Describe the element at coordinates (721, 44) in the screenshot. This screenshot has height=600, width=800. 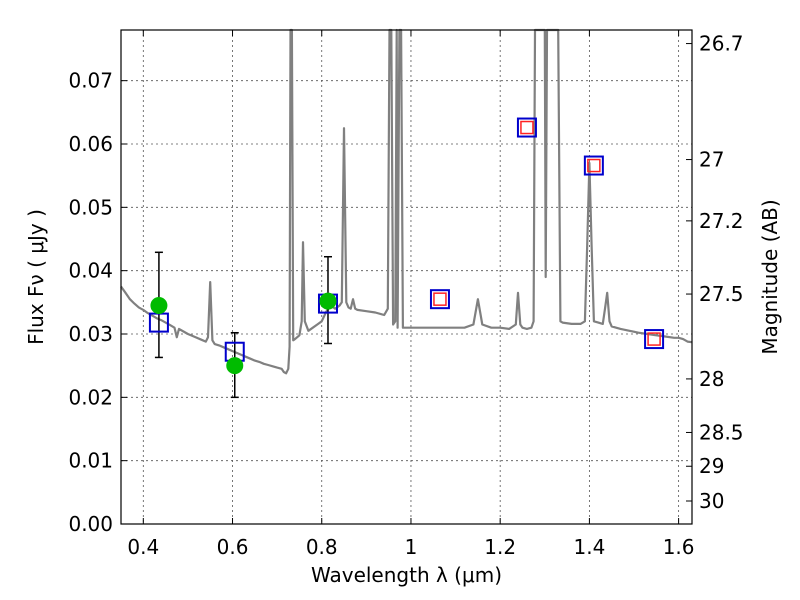
I see `right-tick-label: 26.7` at that location.